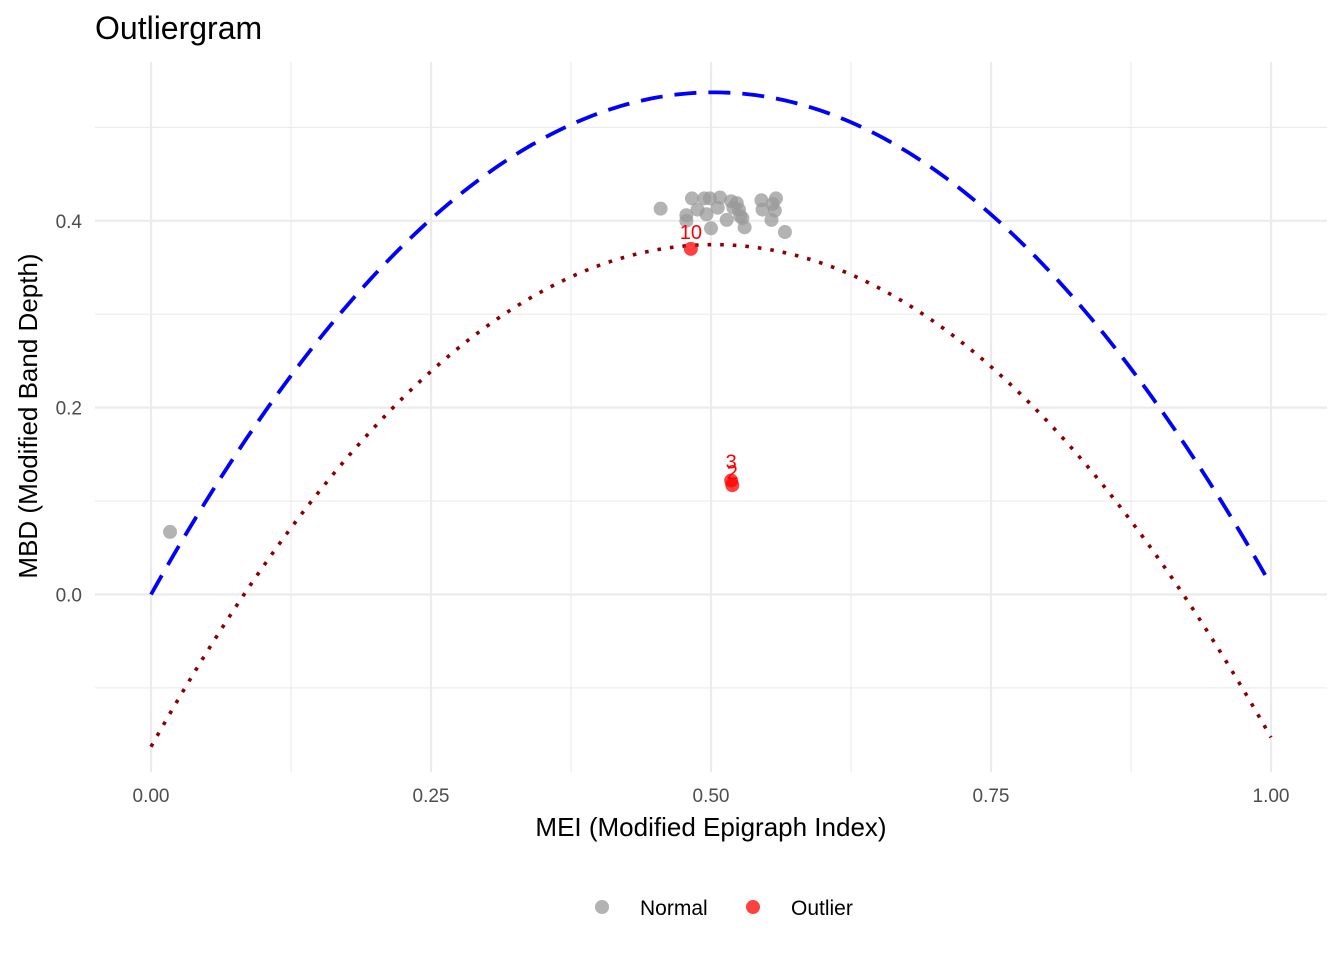  I want to click on legend-label: Outlier, so click(822, 908).